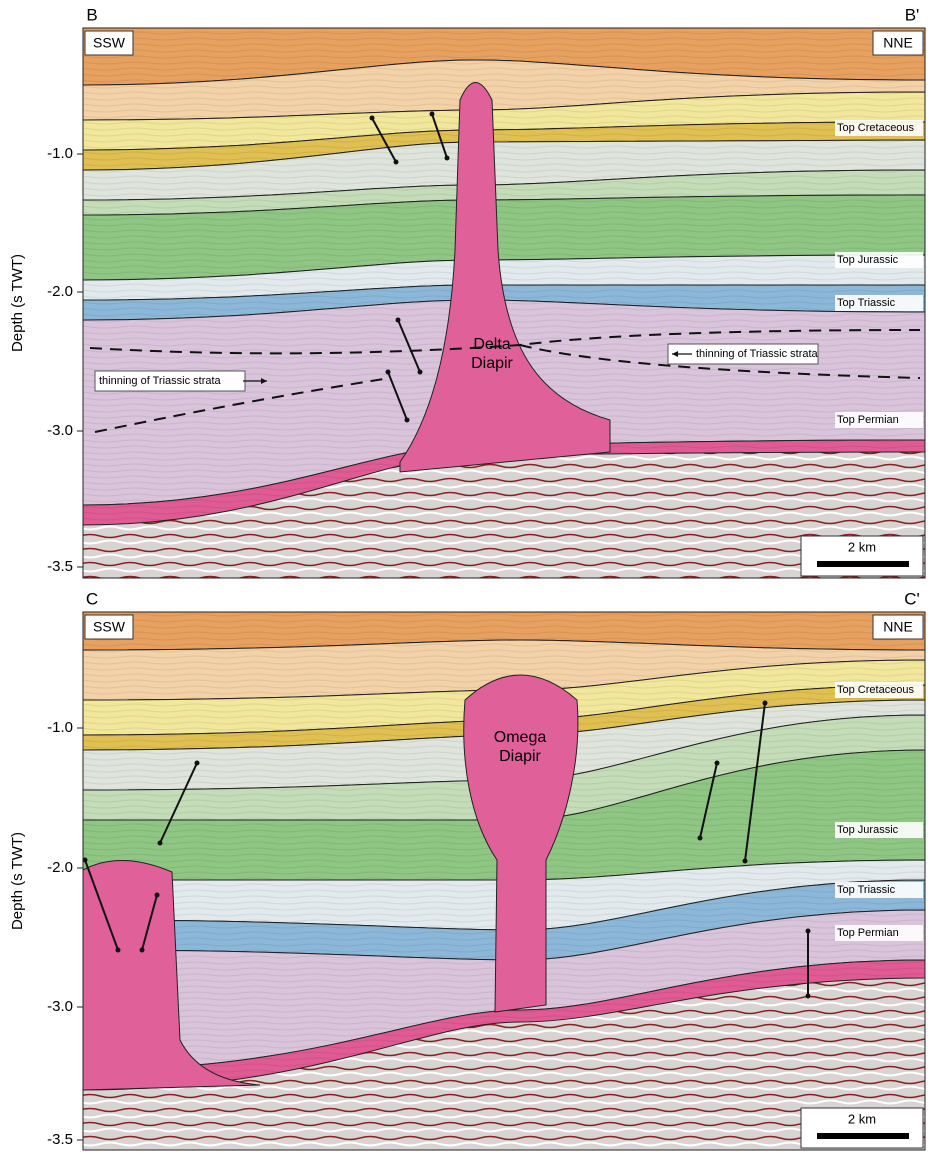 This screenshot has width=928, height=1157. Describe the element at coordinates (491, 344) in the screenshot. I see `diapir-label: Delta` at that location.